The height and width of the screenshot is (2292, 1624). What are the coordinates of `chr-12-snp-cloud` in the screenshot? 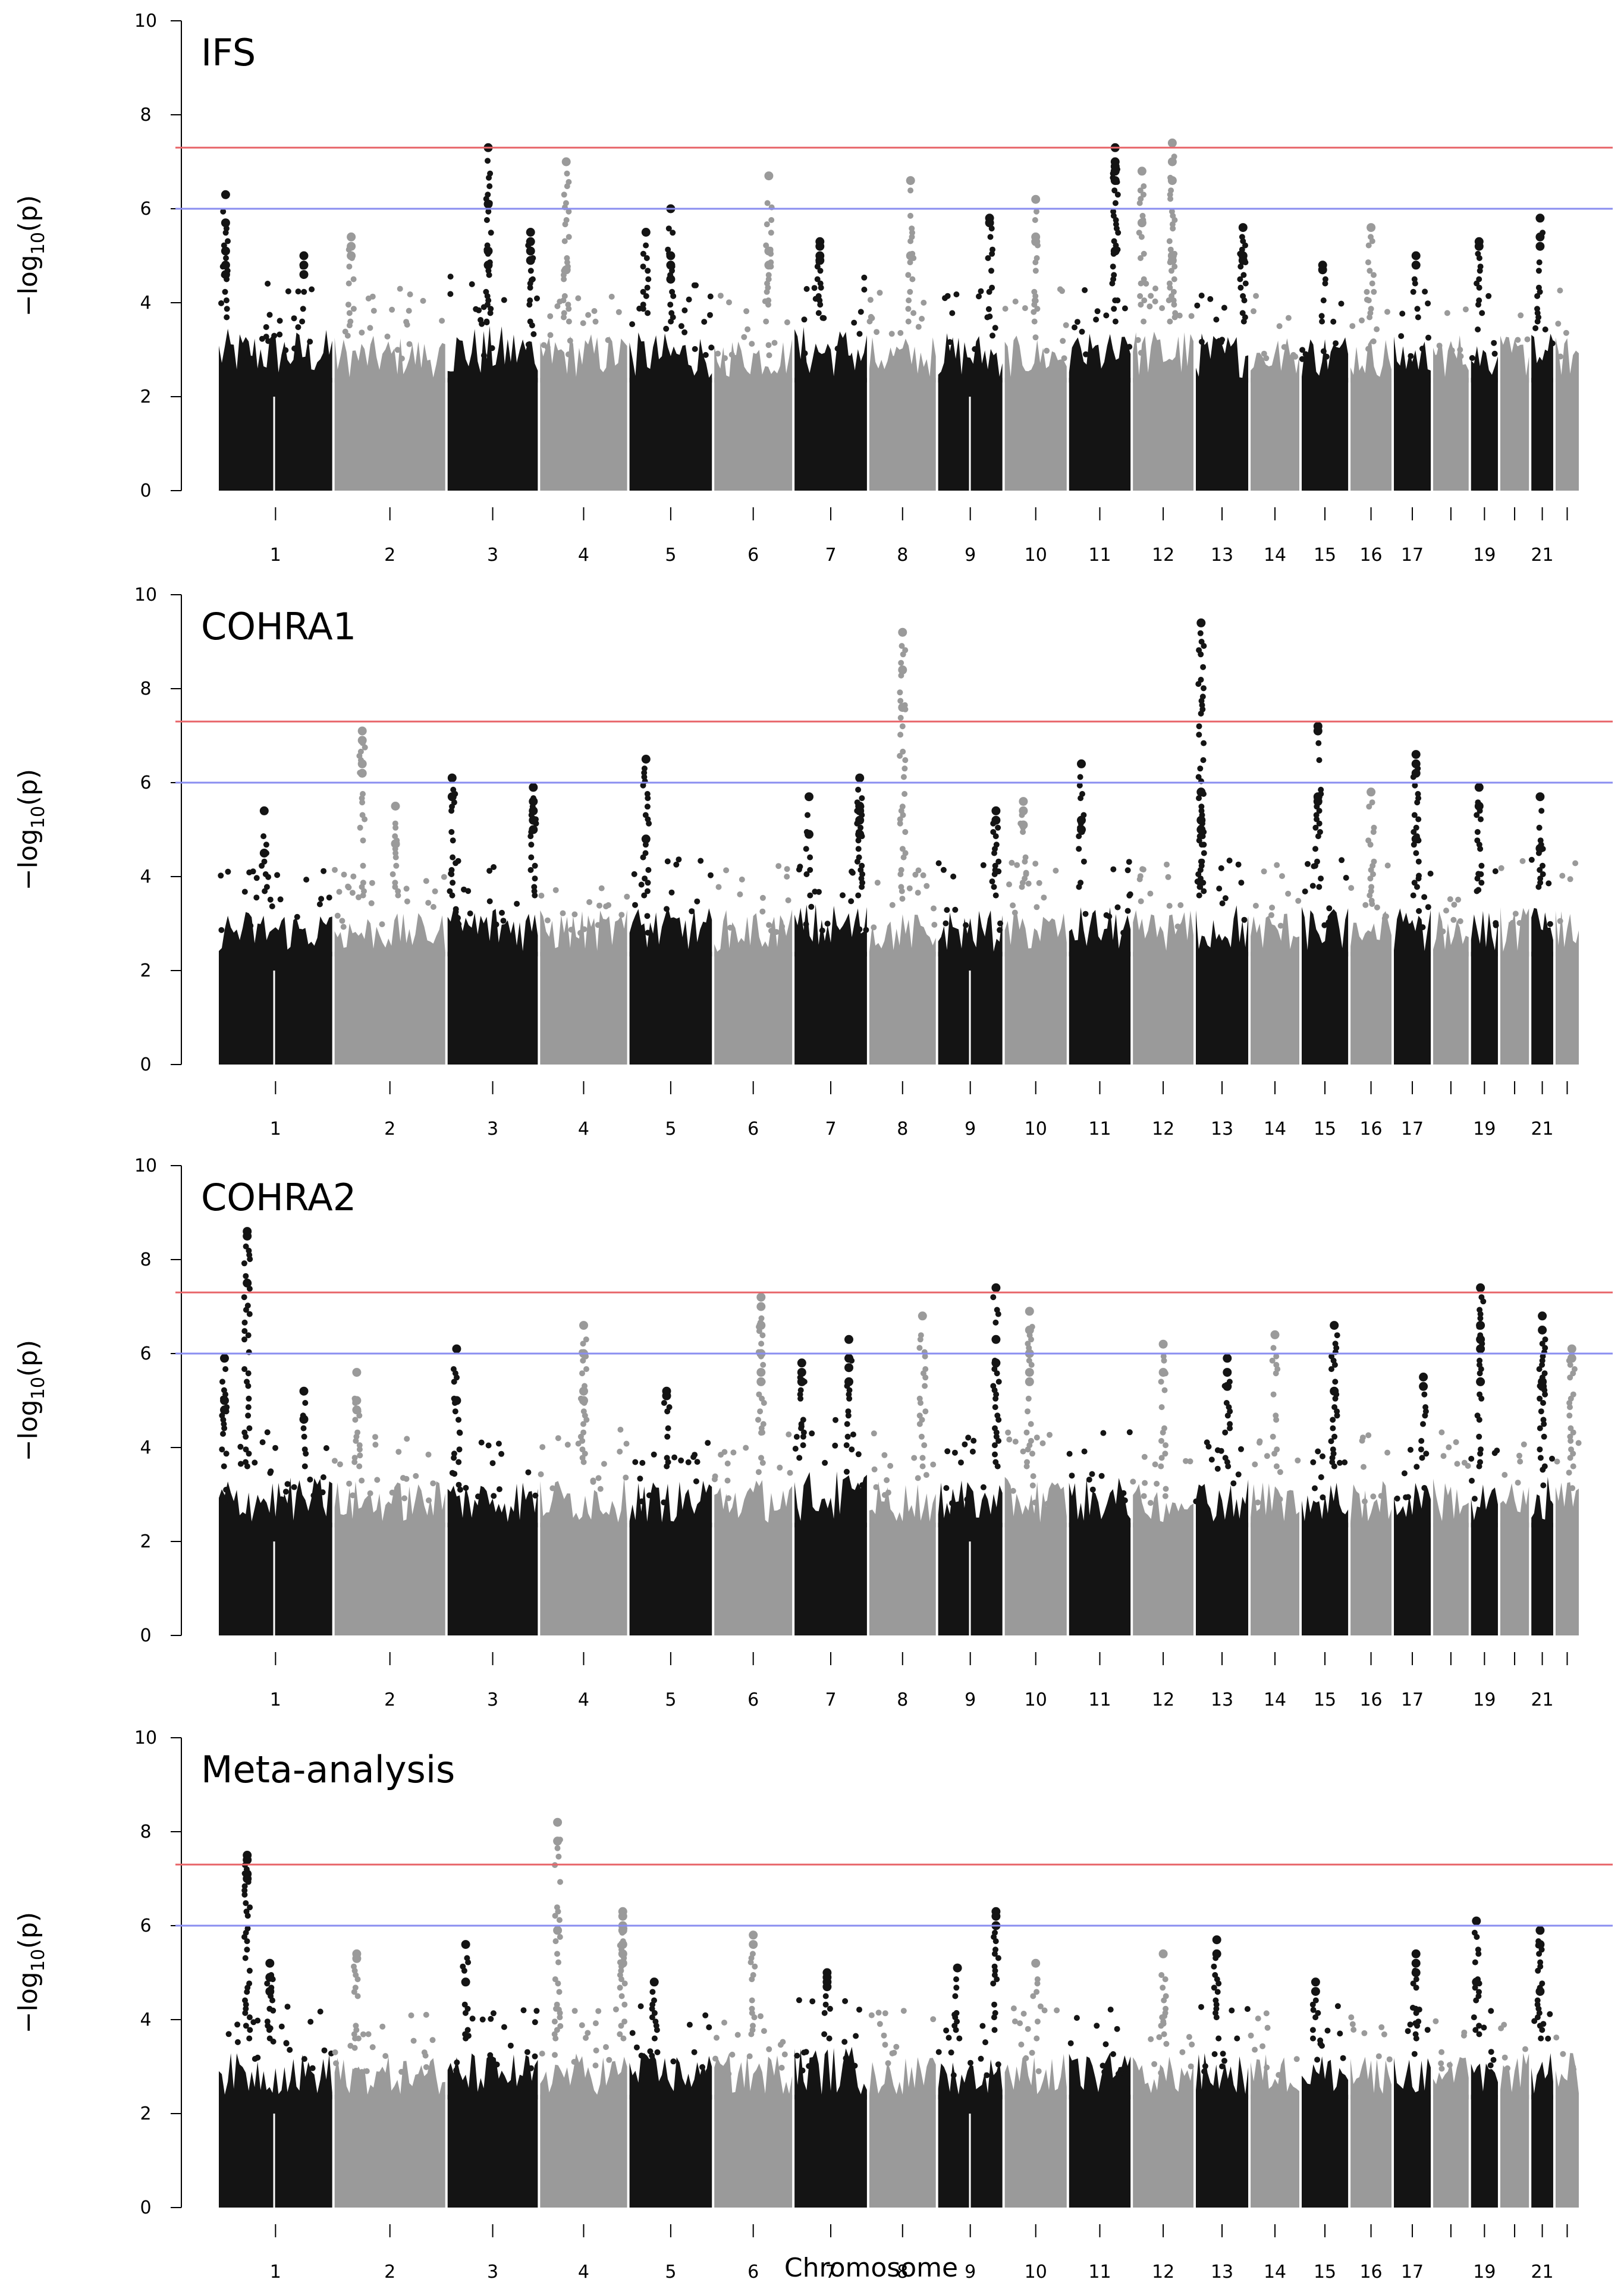 It's located at (1163, 357).